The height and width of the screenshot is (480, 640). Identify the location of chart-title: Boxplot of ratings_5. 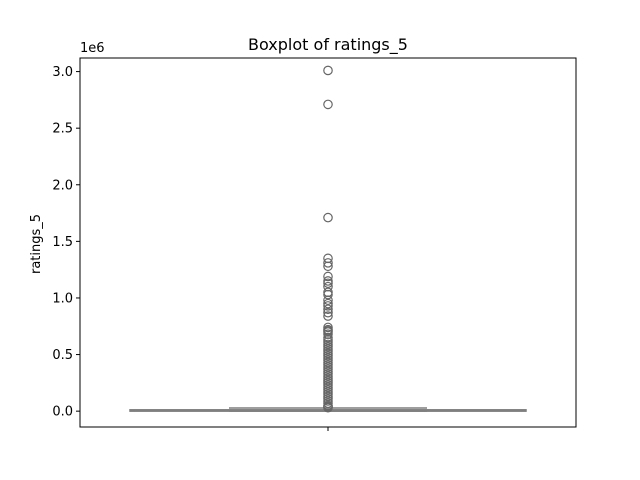
(328, 45).